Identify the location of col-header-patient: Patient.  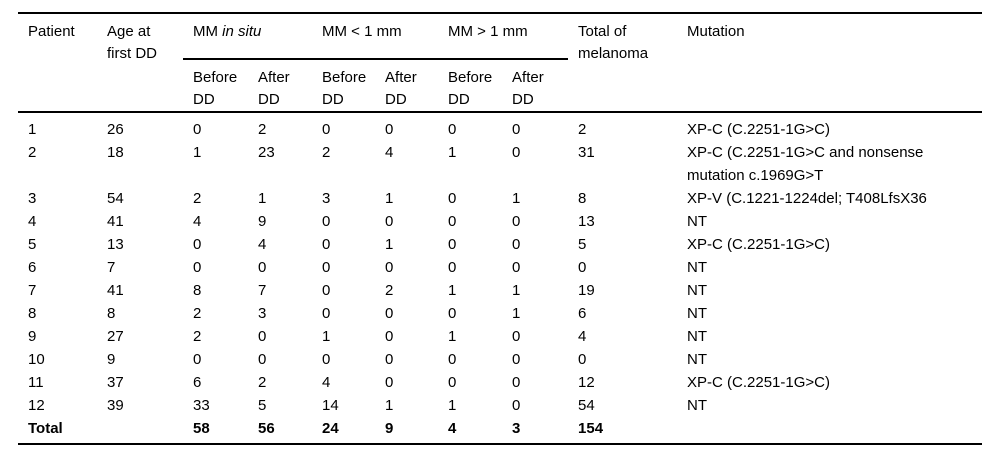
(57, 63).